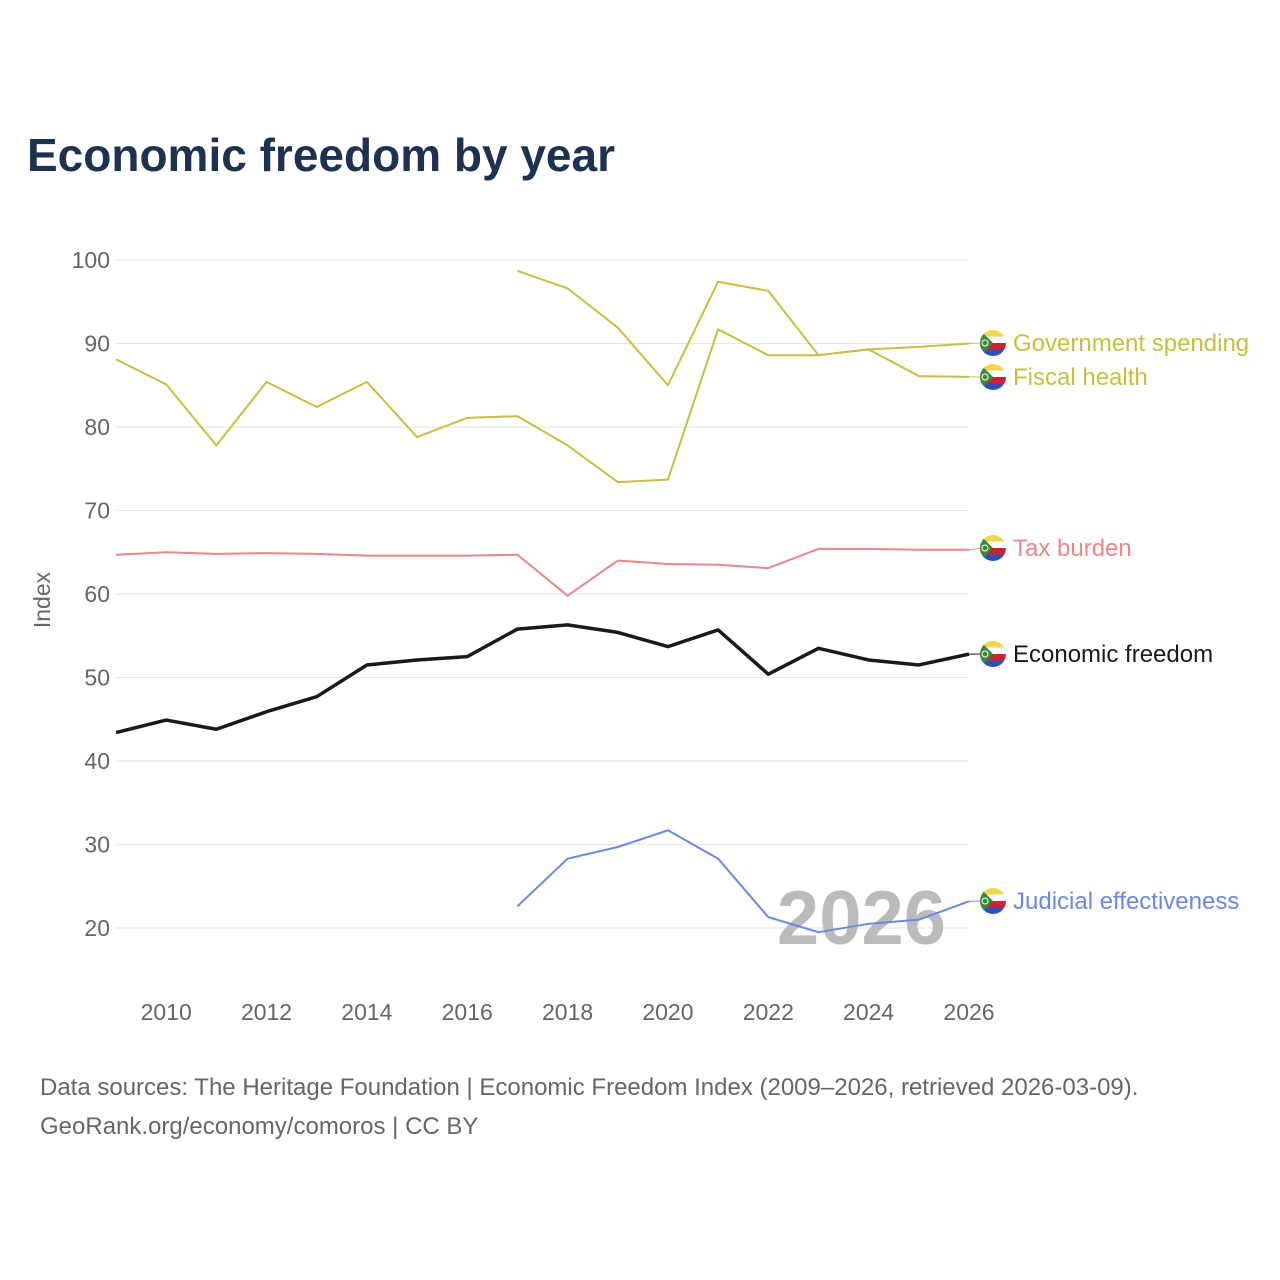 Image resolution: width=1280 pixels, height=1280 pixels. Describe the element at coordinates (97, 761) in the screenshot. I see `y-tick-label: 40` at that location.